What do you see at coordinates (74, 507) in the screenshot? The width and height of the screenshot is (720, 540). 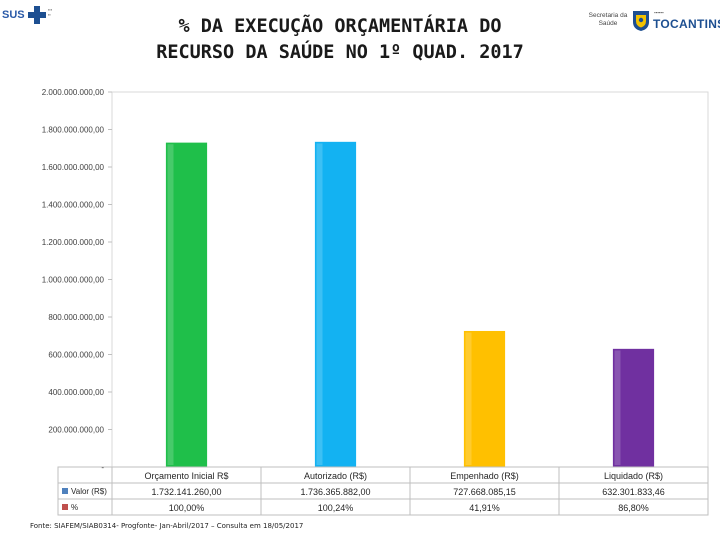 I see `legend-label: %` at bounding box center [74, 507].